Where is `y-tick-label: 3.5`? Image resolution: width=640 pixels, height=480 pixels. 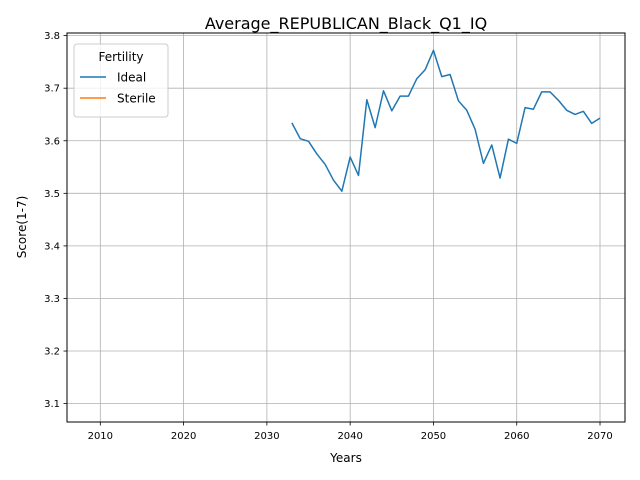 y-tick-label: 3.5 is located at coordinates (52, 194).